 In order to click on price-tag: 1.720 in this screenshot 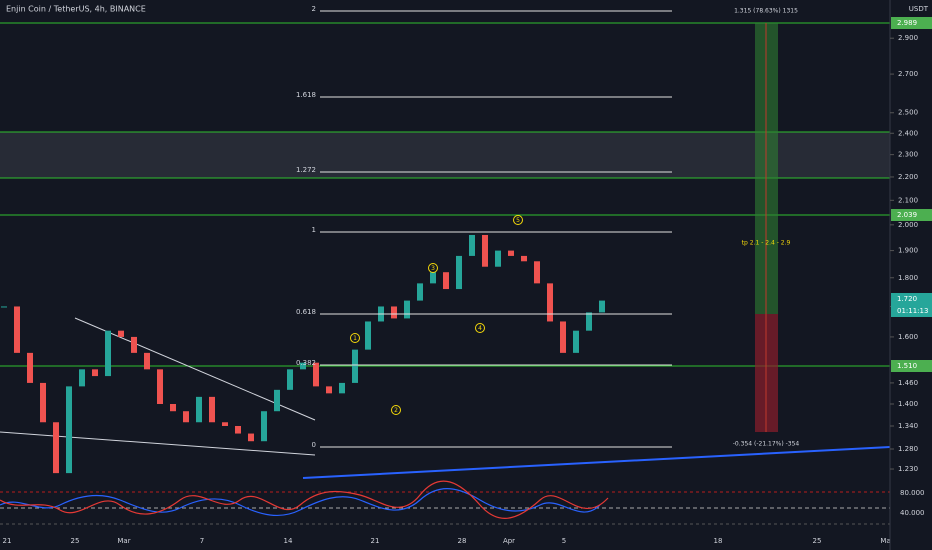, I will do `click(907, 299)`.